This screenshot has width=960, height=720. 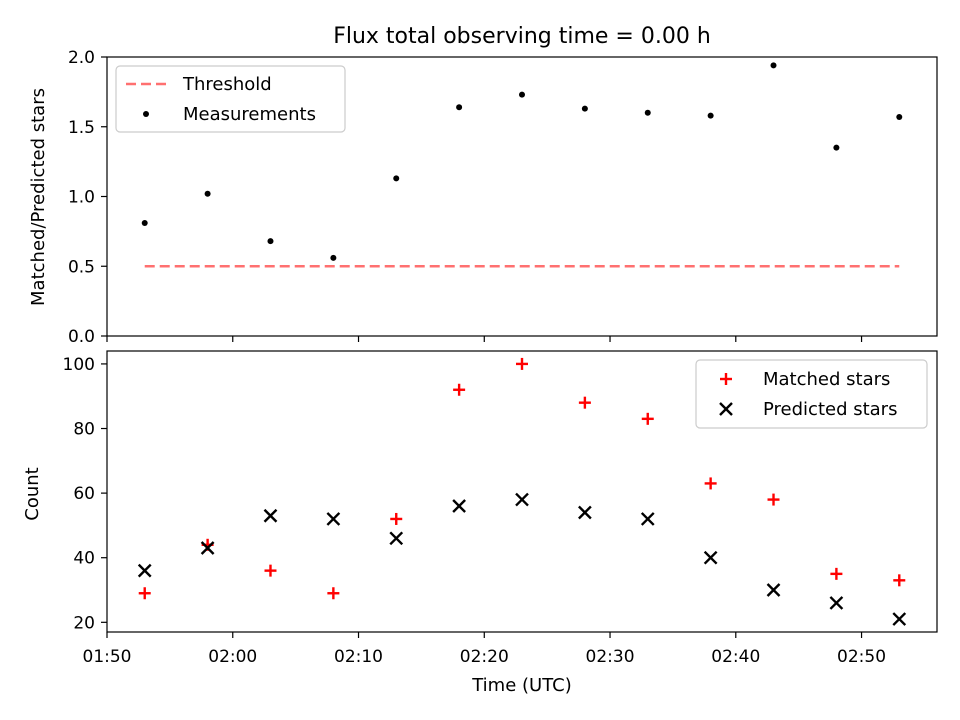 What do you see at coordinates (81, 337) in the screenshot?
I see `top-y-tick-label: 0.0` at bounding box center [81, 337].